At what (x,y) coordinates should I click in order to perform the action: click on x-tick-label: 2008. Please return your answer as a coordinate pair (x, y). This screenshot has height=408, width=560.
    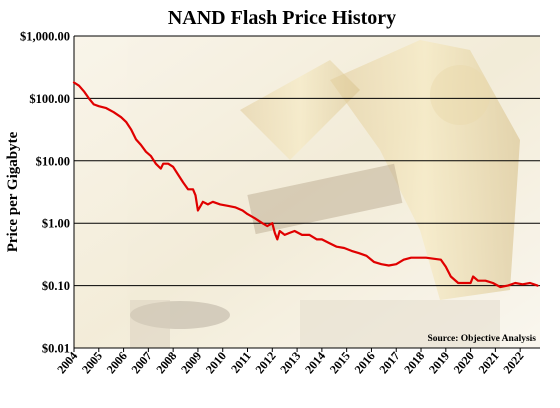
    Looking at the image, I should click on (166, 362).